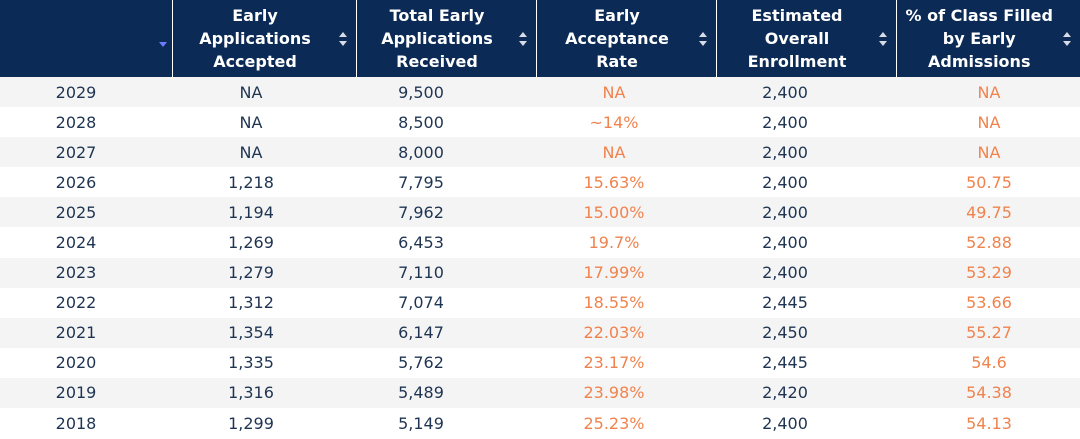 Image resolution: width=1080 pixels, height=439 pixels. Describe the element at coordinates (785, 393) in the screenshot. I see `enrollment-cell: 2,420` at that location.